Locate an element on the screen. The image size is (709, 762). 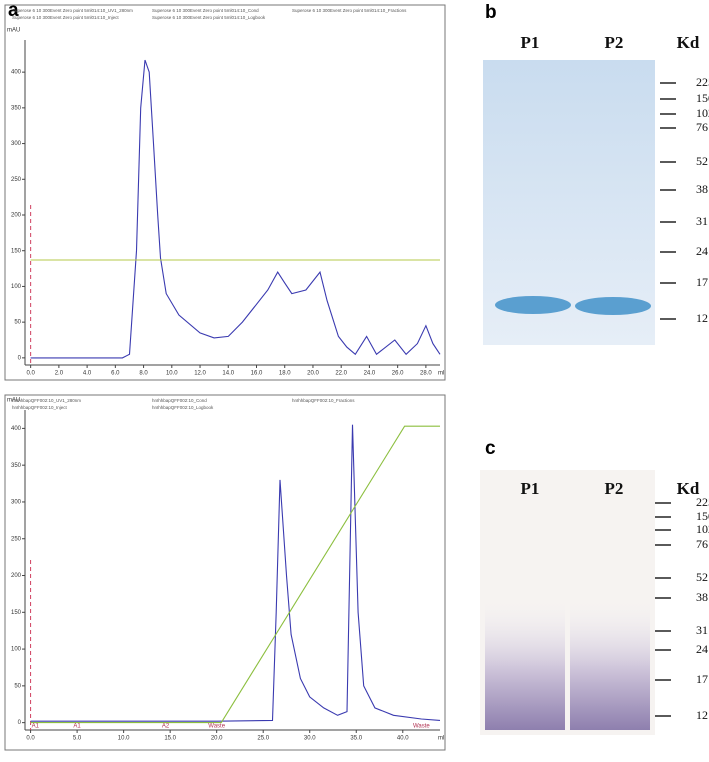
gel is located at coordinates (569, 202).